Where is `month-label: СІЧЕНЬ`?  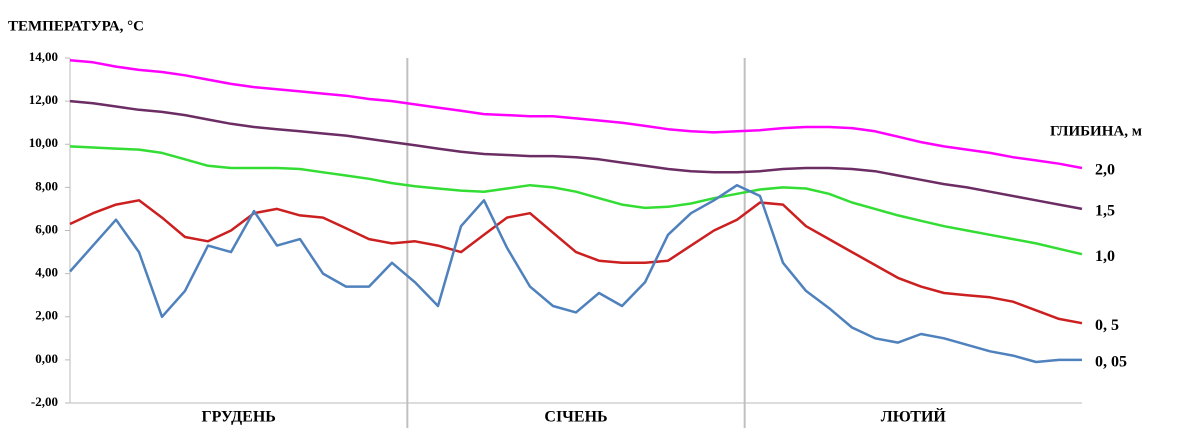
month-label: СІЧЕНЬ is located at coordinates (575, 417).